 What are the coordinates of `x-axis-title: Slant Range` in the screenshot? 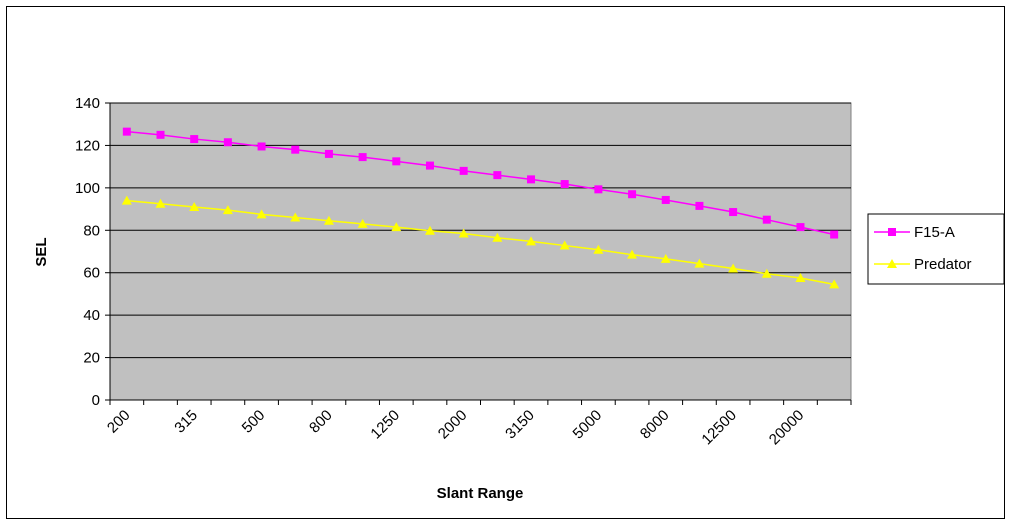 It's located at (480, 493).